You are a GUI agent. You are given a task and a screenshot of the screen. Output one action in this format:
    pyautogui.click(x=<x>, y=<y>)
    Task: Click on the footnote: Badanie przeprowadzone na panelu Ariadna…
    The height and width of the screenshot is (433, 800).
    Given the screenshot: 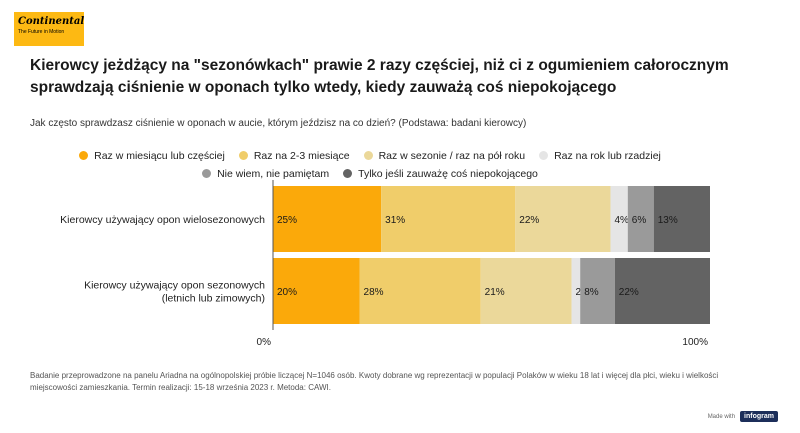 What is the action you would take?
    pyautogui.click(x=374, y=381)
    